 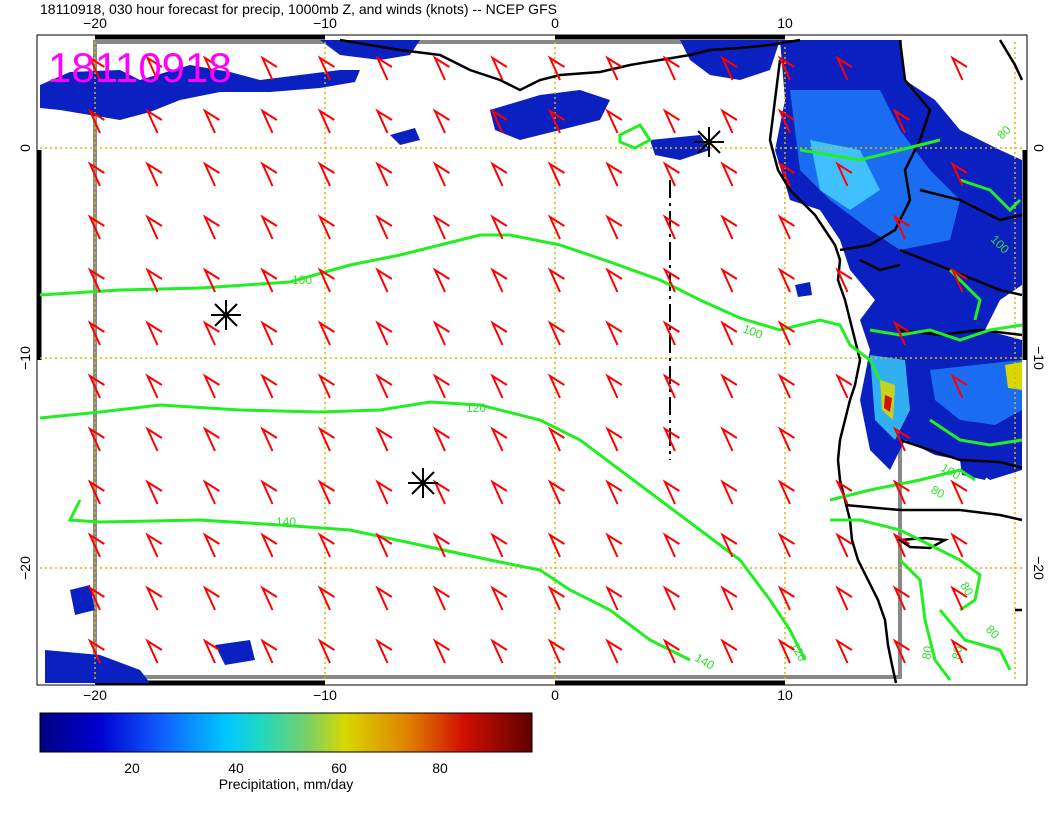 What do you see at coordinates (555, 695) in the screenshot?
I see `lon-tick: 0` at bounding box center [555, 695].